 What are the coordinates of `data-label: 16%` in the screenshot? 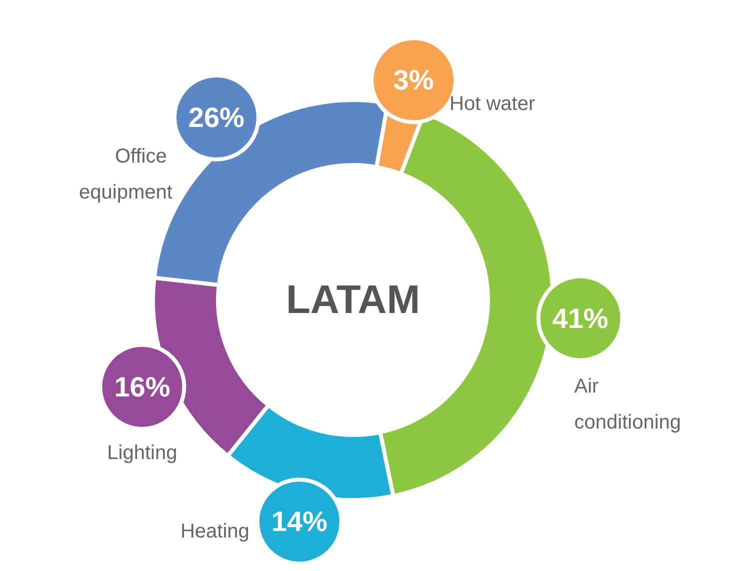 It's located at (142, 386).